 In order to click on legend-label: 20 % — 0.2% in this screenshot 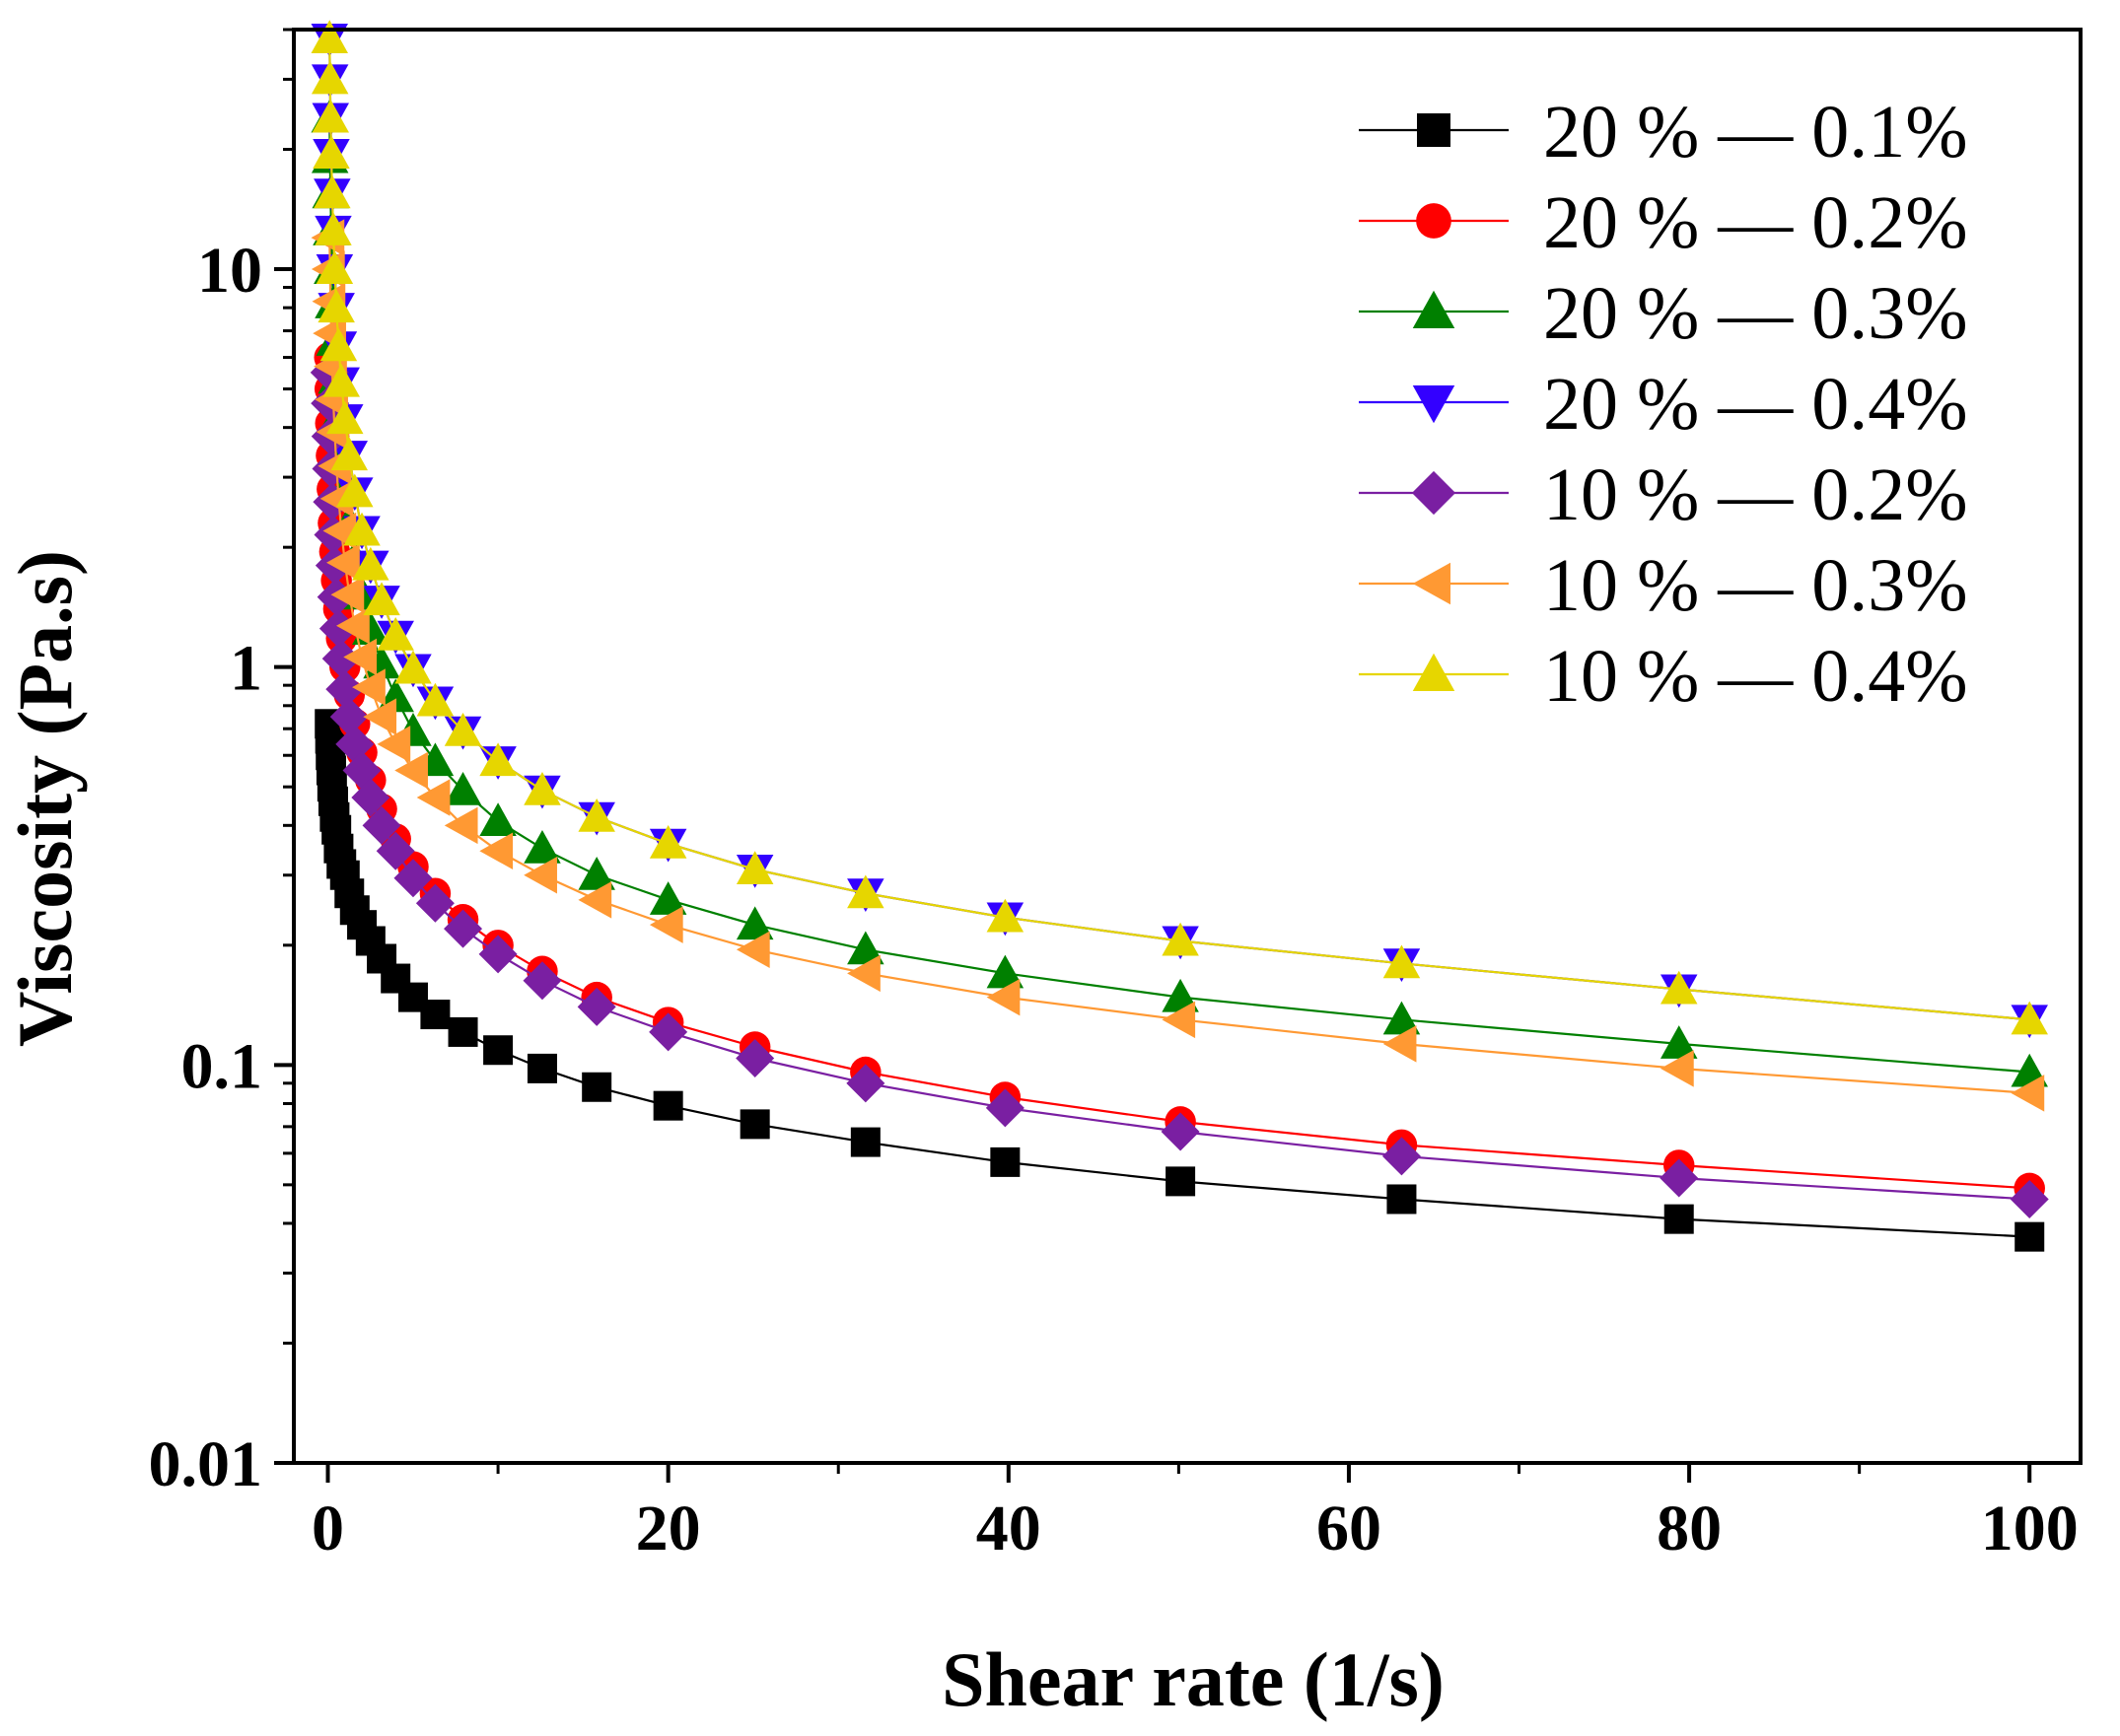, I will do `click(1755, 223)`.